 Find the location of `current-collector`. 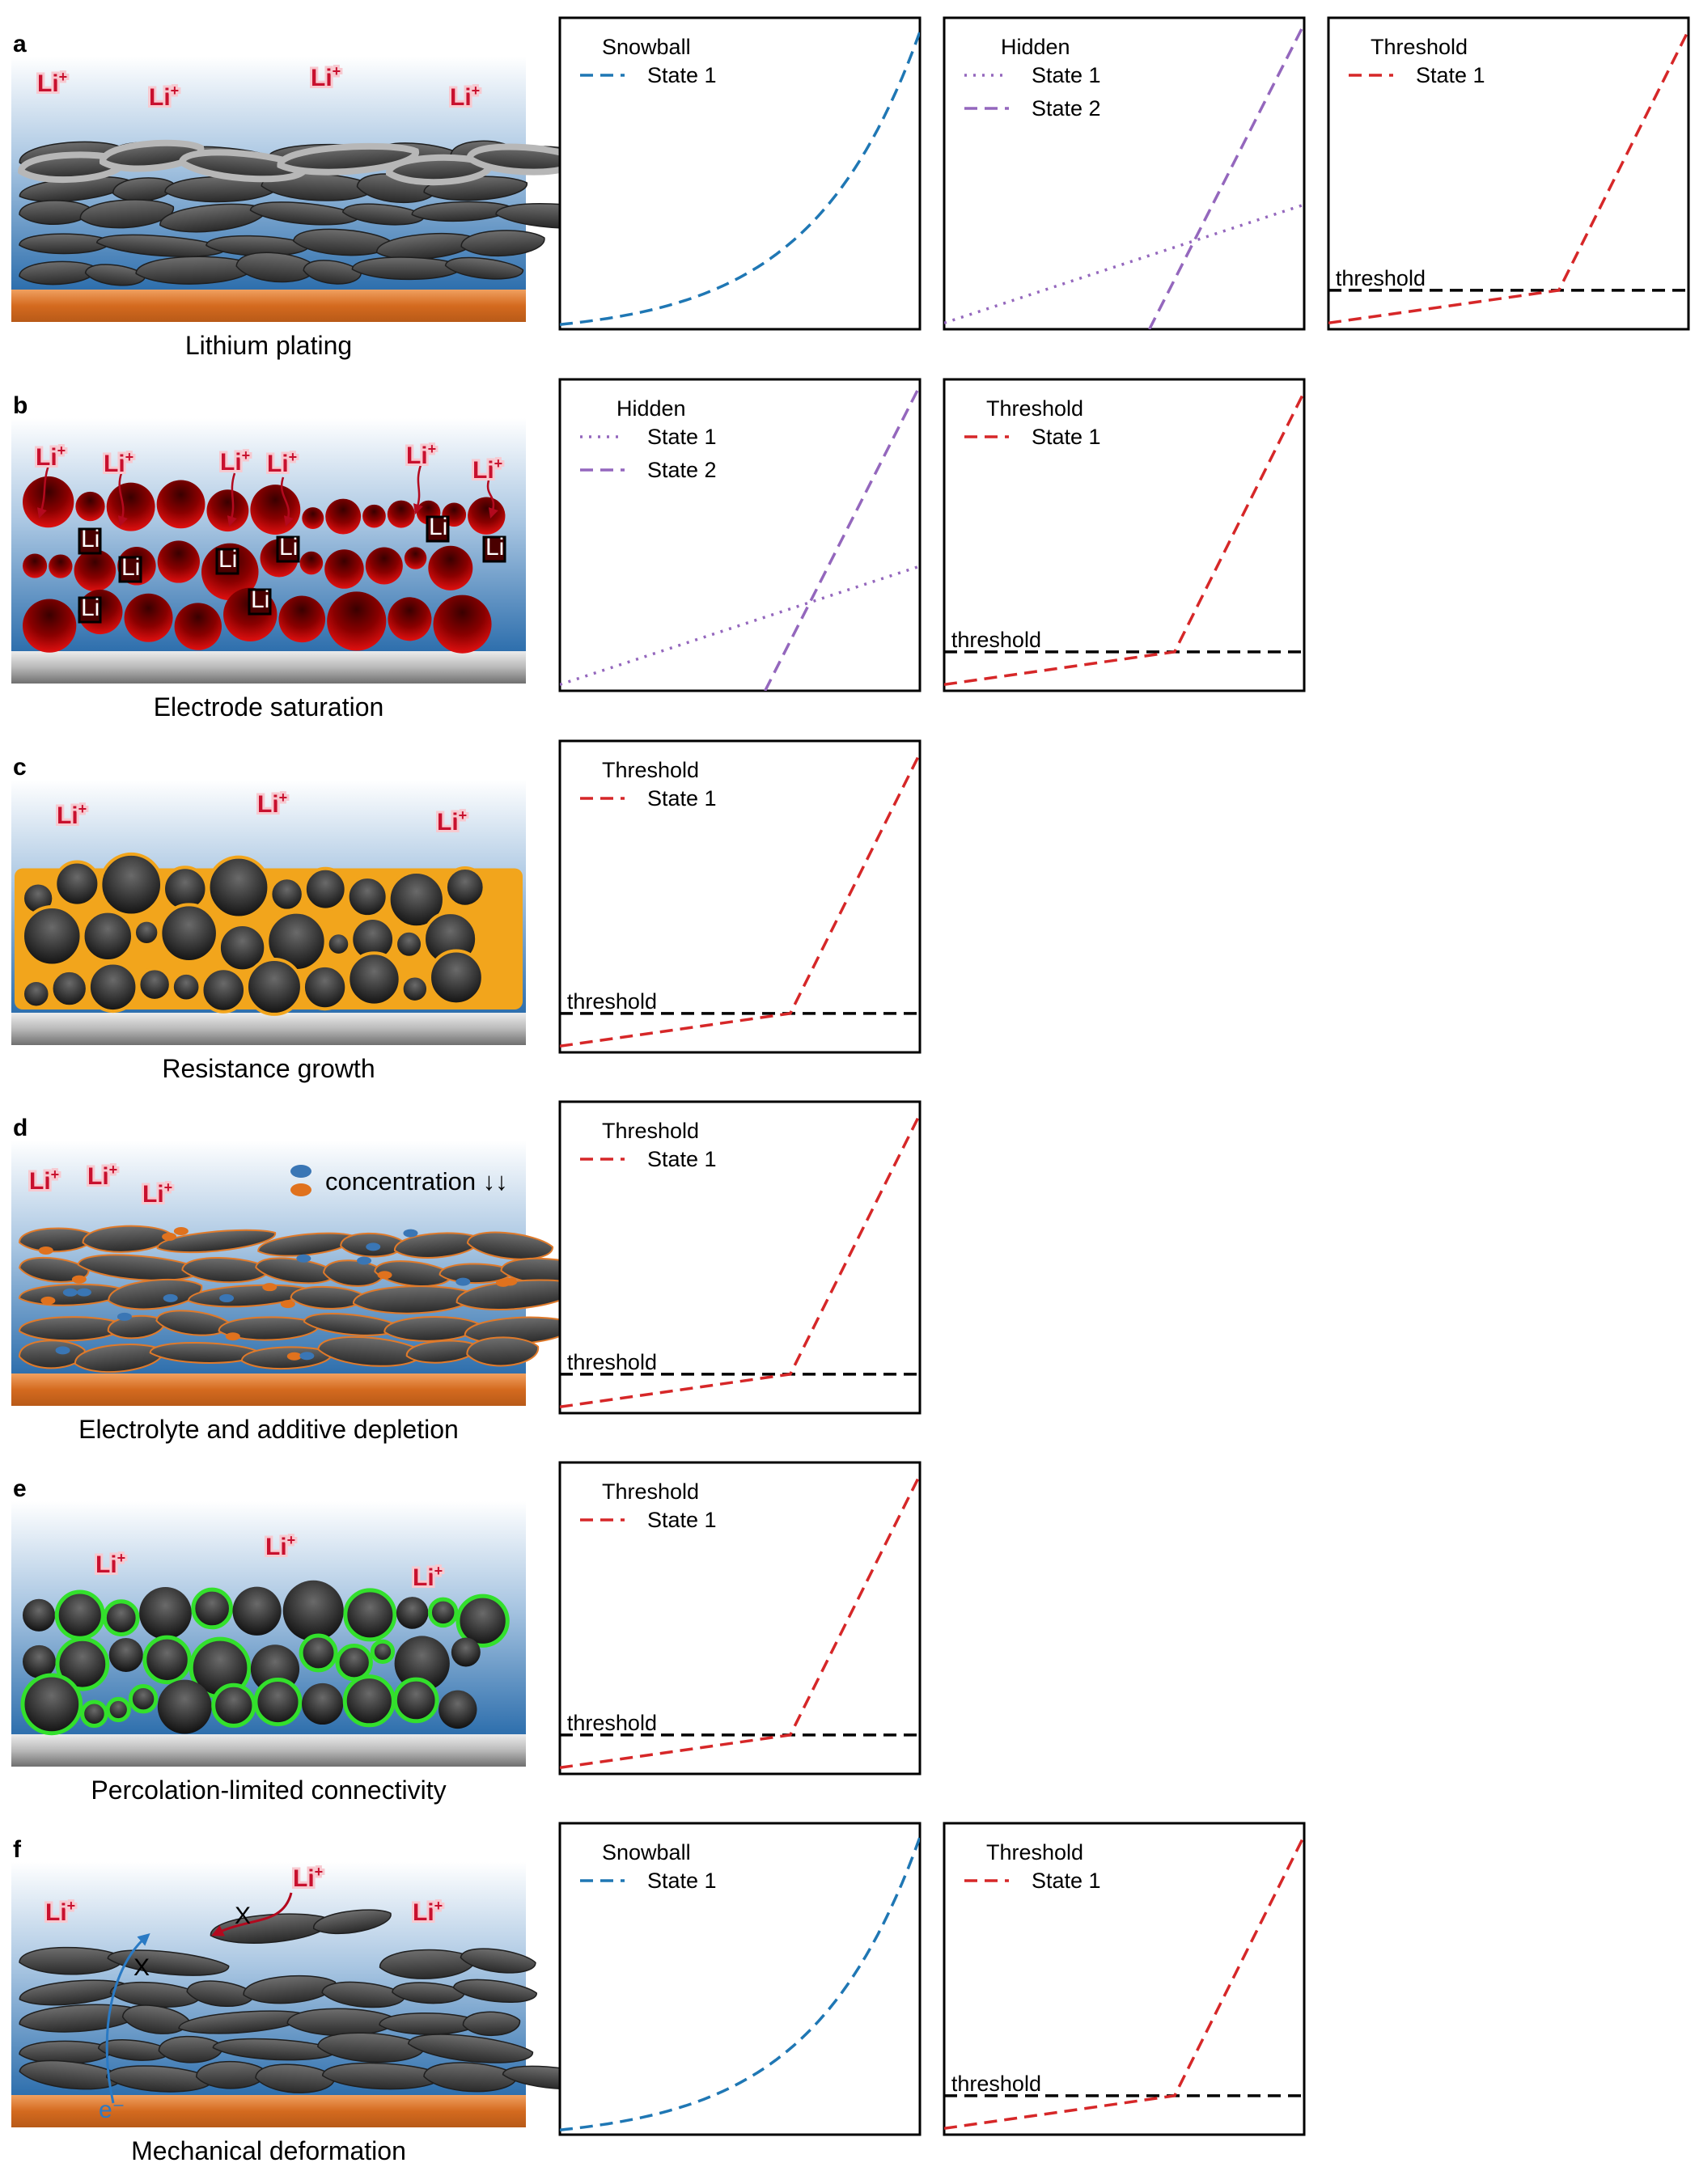

current-collector is located at coordinates (268, 1389).